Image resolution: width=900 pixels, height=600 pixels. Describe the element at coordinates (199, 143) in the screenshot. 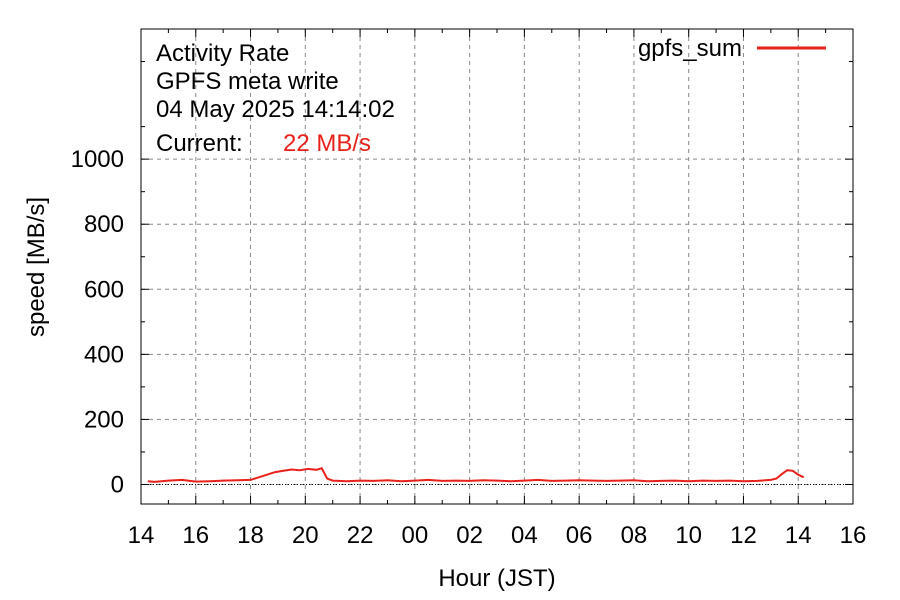

I see `current-label: Current:` at that location.